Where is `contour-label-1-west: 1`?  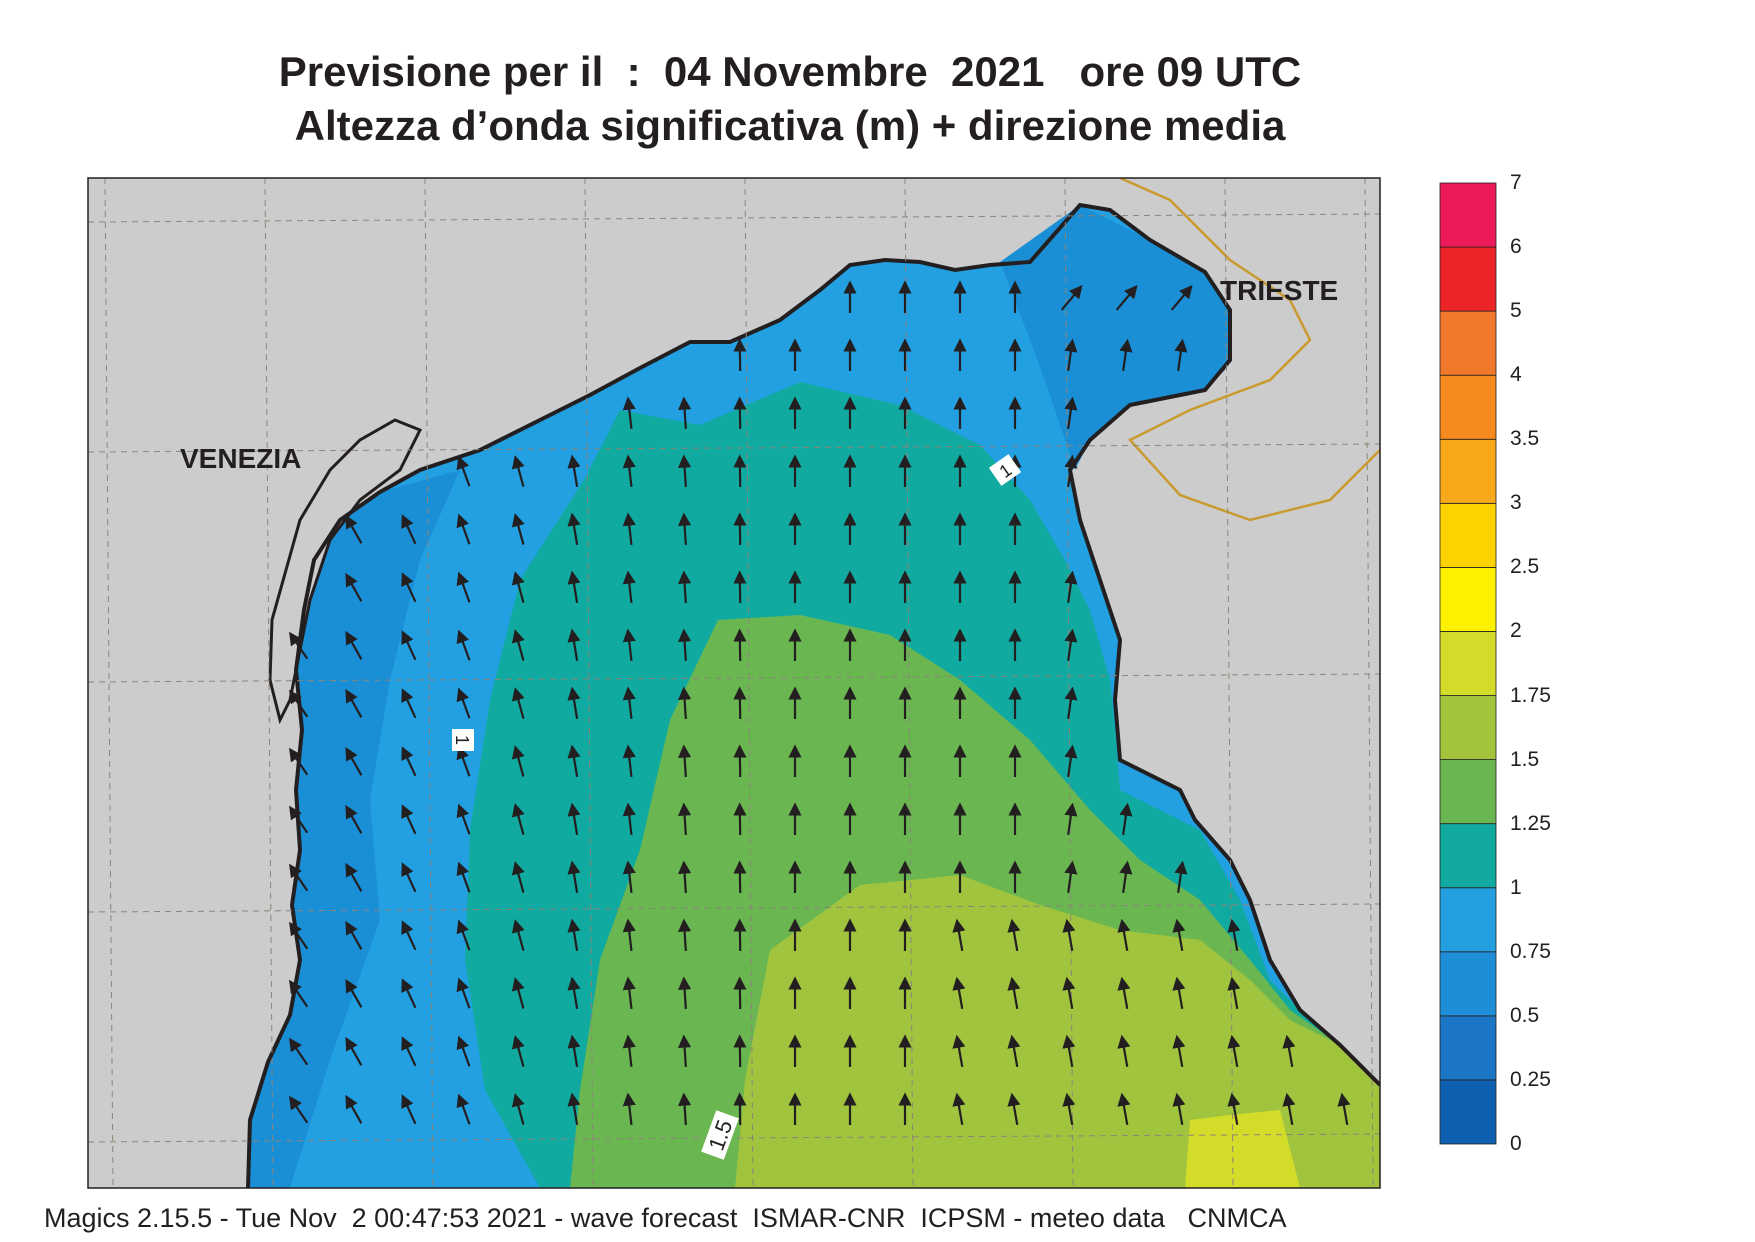
contour-label-1-west: 1 is located at coordinates (463, 740).